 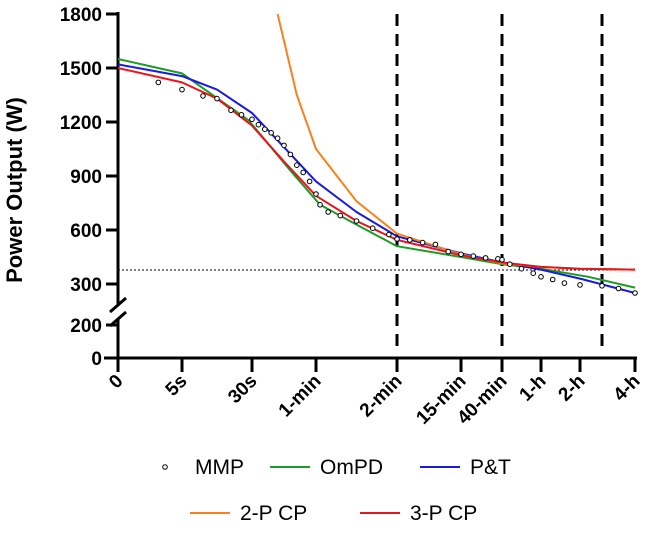 What do you see at coordinates (273, 513) in the screenshot?
I see `legend-label: 2-P CP` at bounding box center [273, 513].